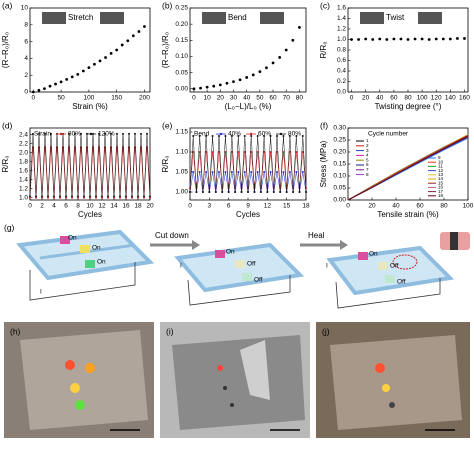 The image size is (474, 449). Describe the element at coordinates (436, 98) in the screenshot. I see `x-tick-label: 120` at that location.